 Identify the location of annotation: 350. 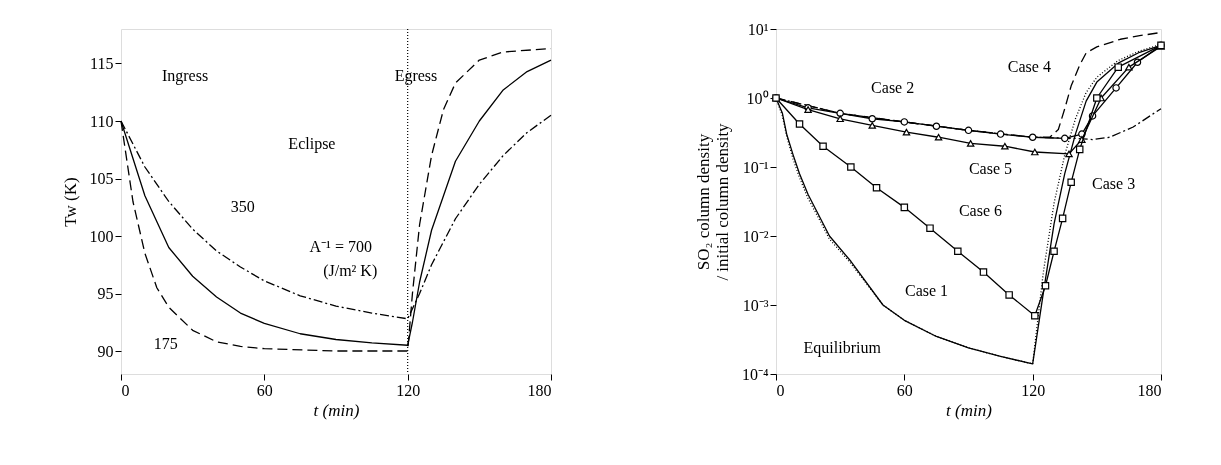
(242, 207).